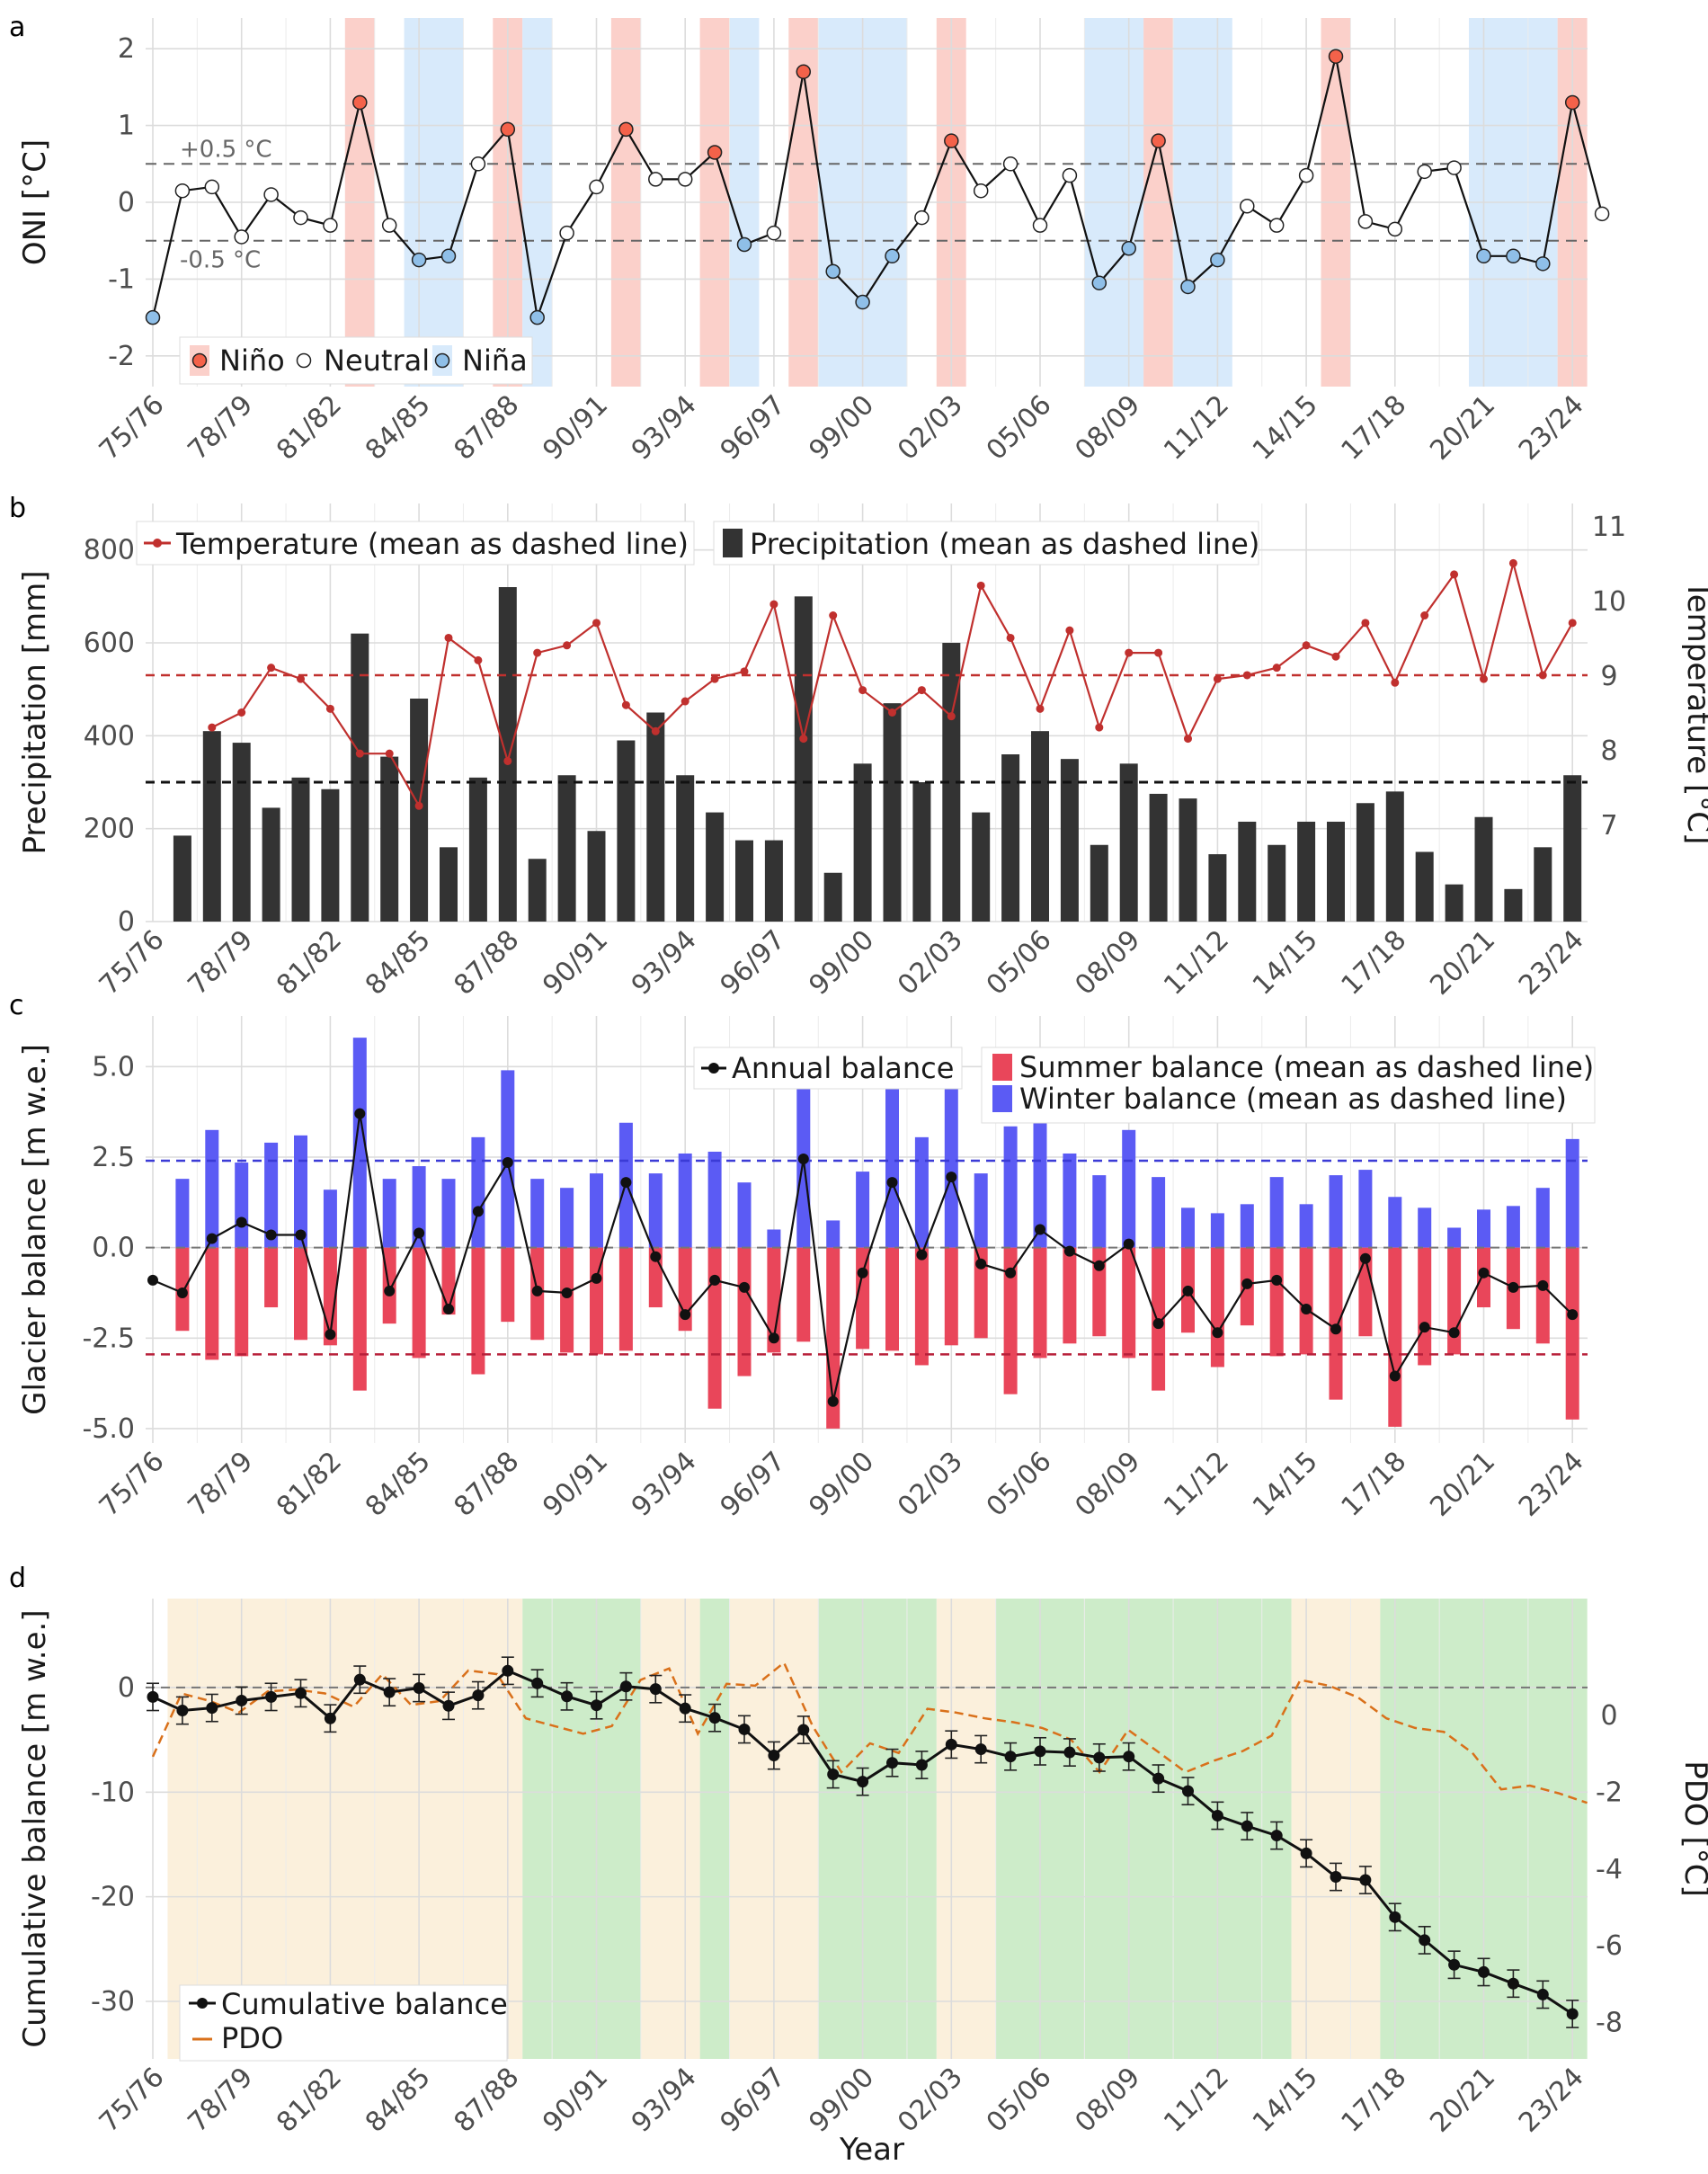  What do you see at coordinates (753, 963) in the screenshot?
I see `x-tick-label: 96/97` at bounding box center [753, 963].